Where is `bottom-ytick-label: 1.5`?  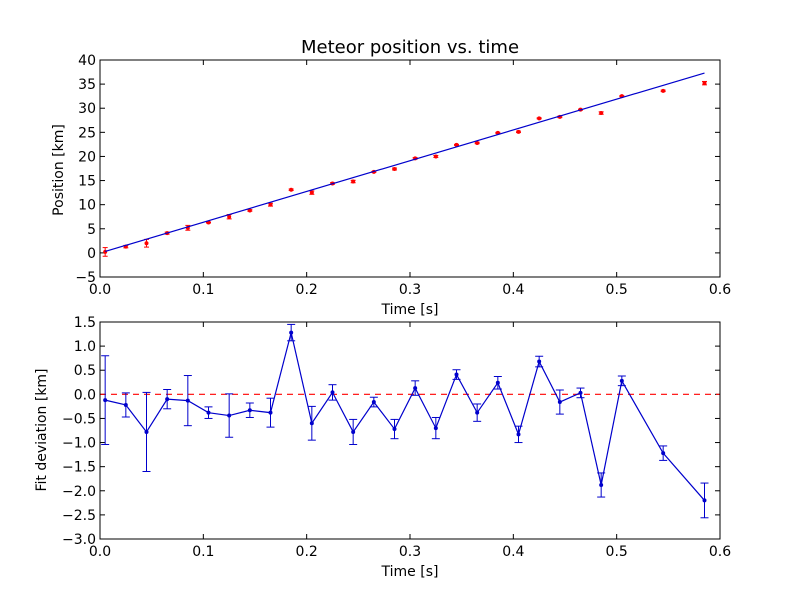 bottom-ytick-label: 1.5 is located at coordinates (85, 323).